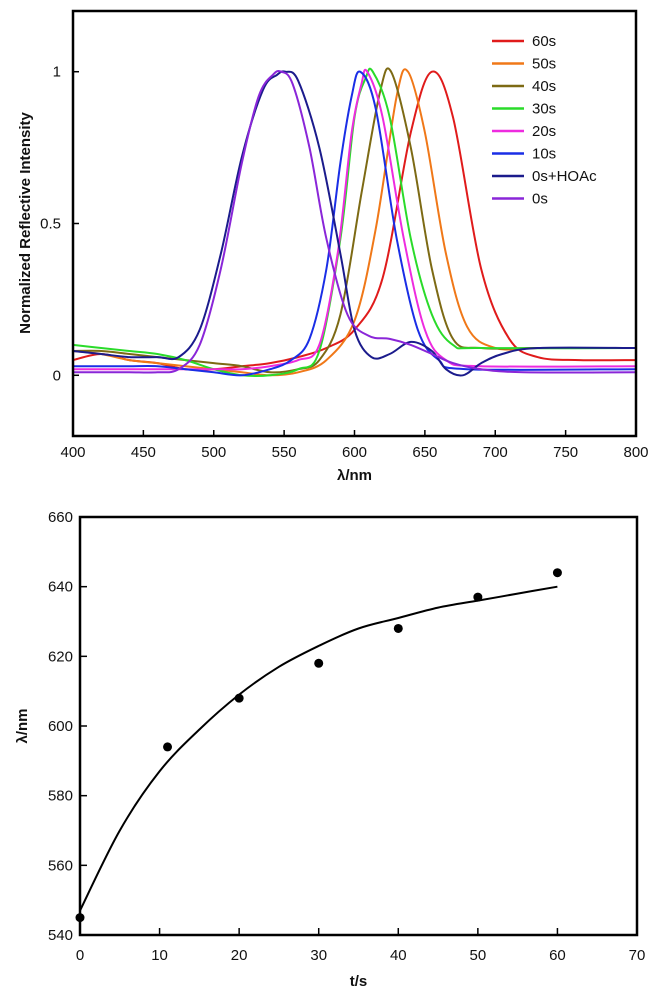  I want to click on x-tick-label: 500, so click(213, 452).